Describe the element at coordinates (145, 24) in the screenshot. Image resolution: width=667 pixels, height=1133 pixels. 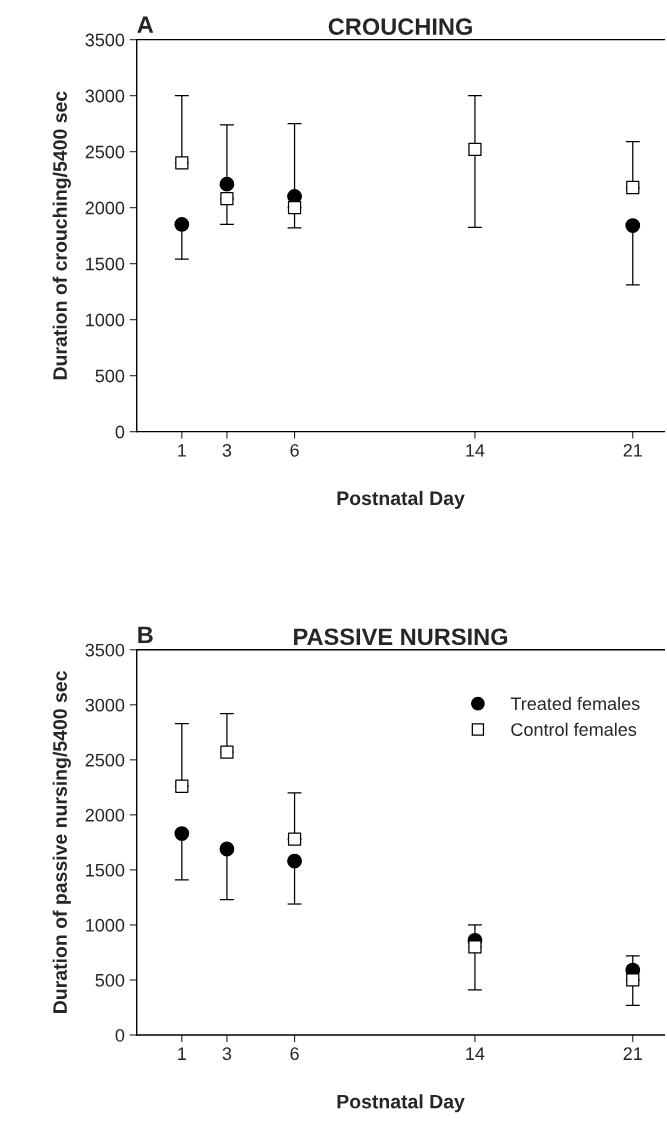
I see `text: A` at that location.